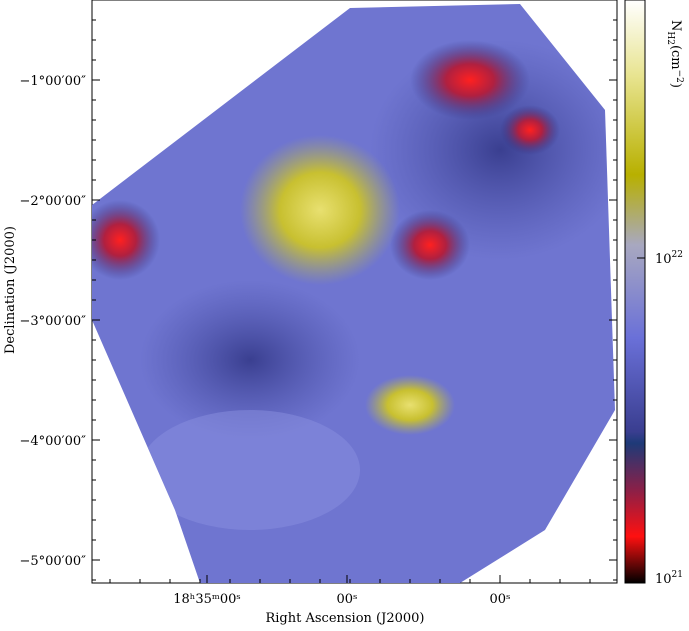 The height and width of the screenshot is (631, 689). Describe the element at coordinates (344, 618) in the screenshot. I see `x-axis-label: Right Ascension (J2000)` at that location.